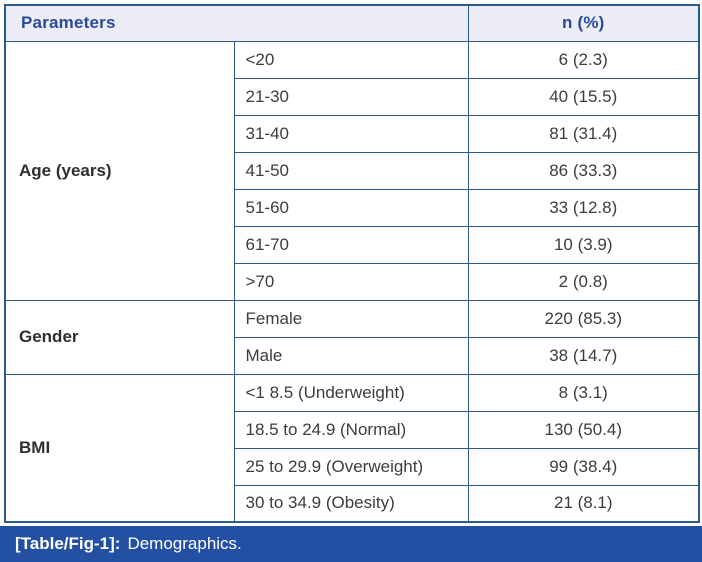 Image resolution: width=702 pixels, height=562 pixels. What do you see at coordinates (583, 392) in the screenshot?
I see `value-cell: 8 (3.1)` at bounding box center [583, 392].